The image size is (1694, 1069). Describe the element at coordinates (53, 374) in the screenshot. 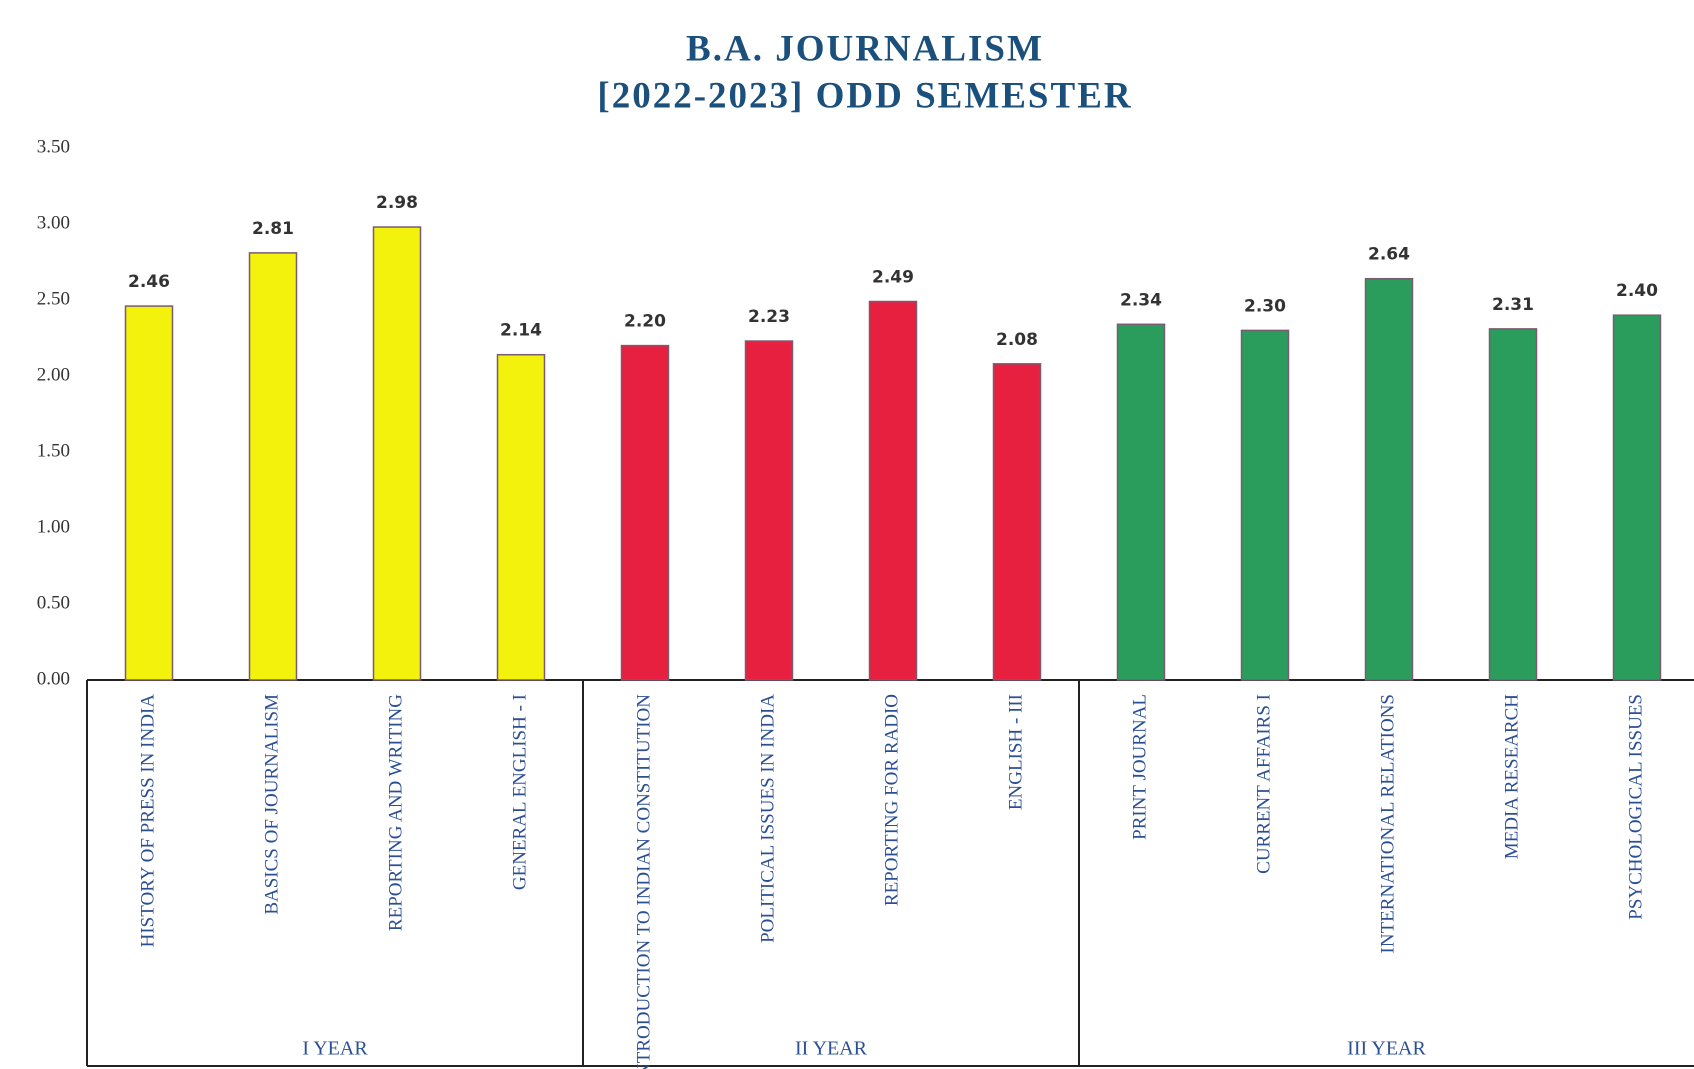

I see `y-tick-label: 2.00` at that location.